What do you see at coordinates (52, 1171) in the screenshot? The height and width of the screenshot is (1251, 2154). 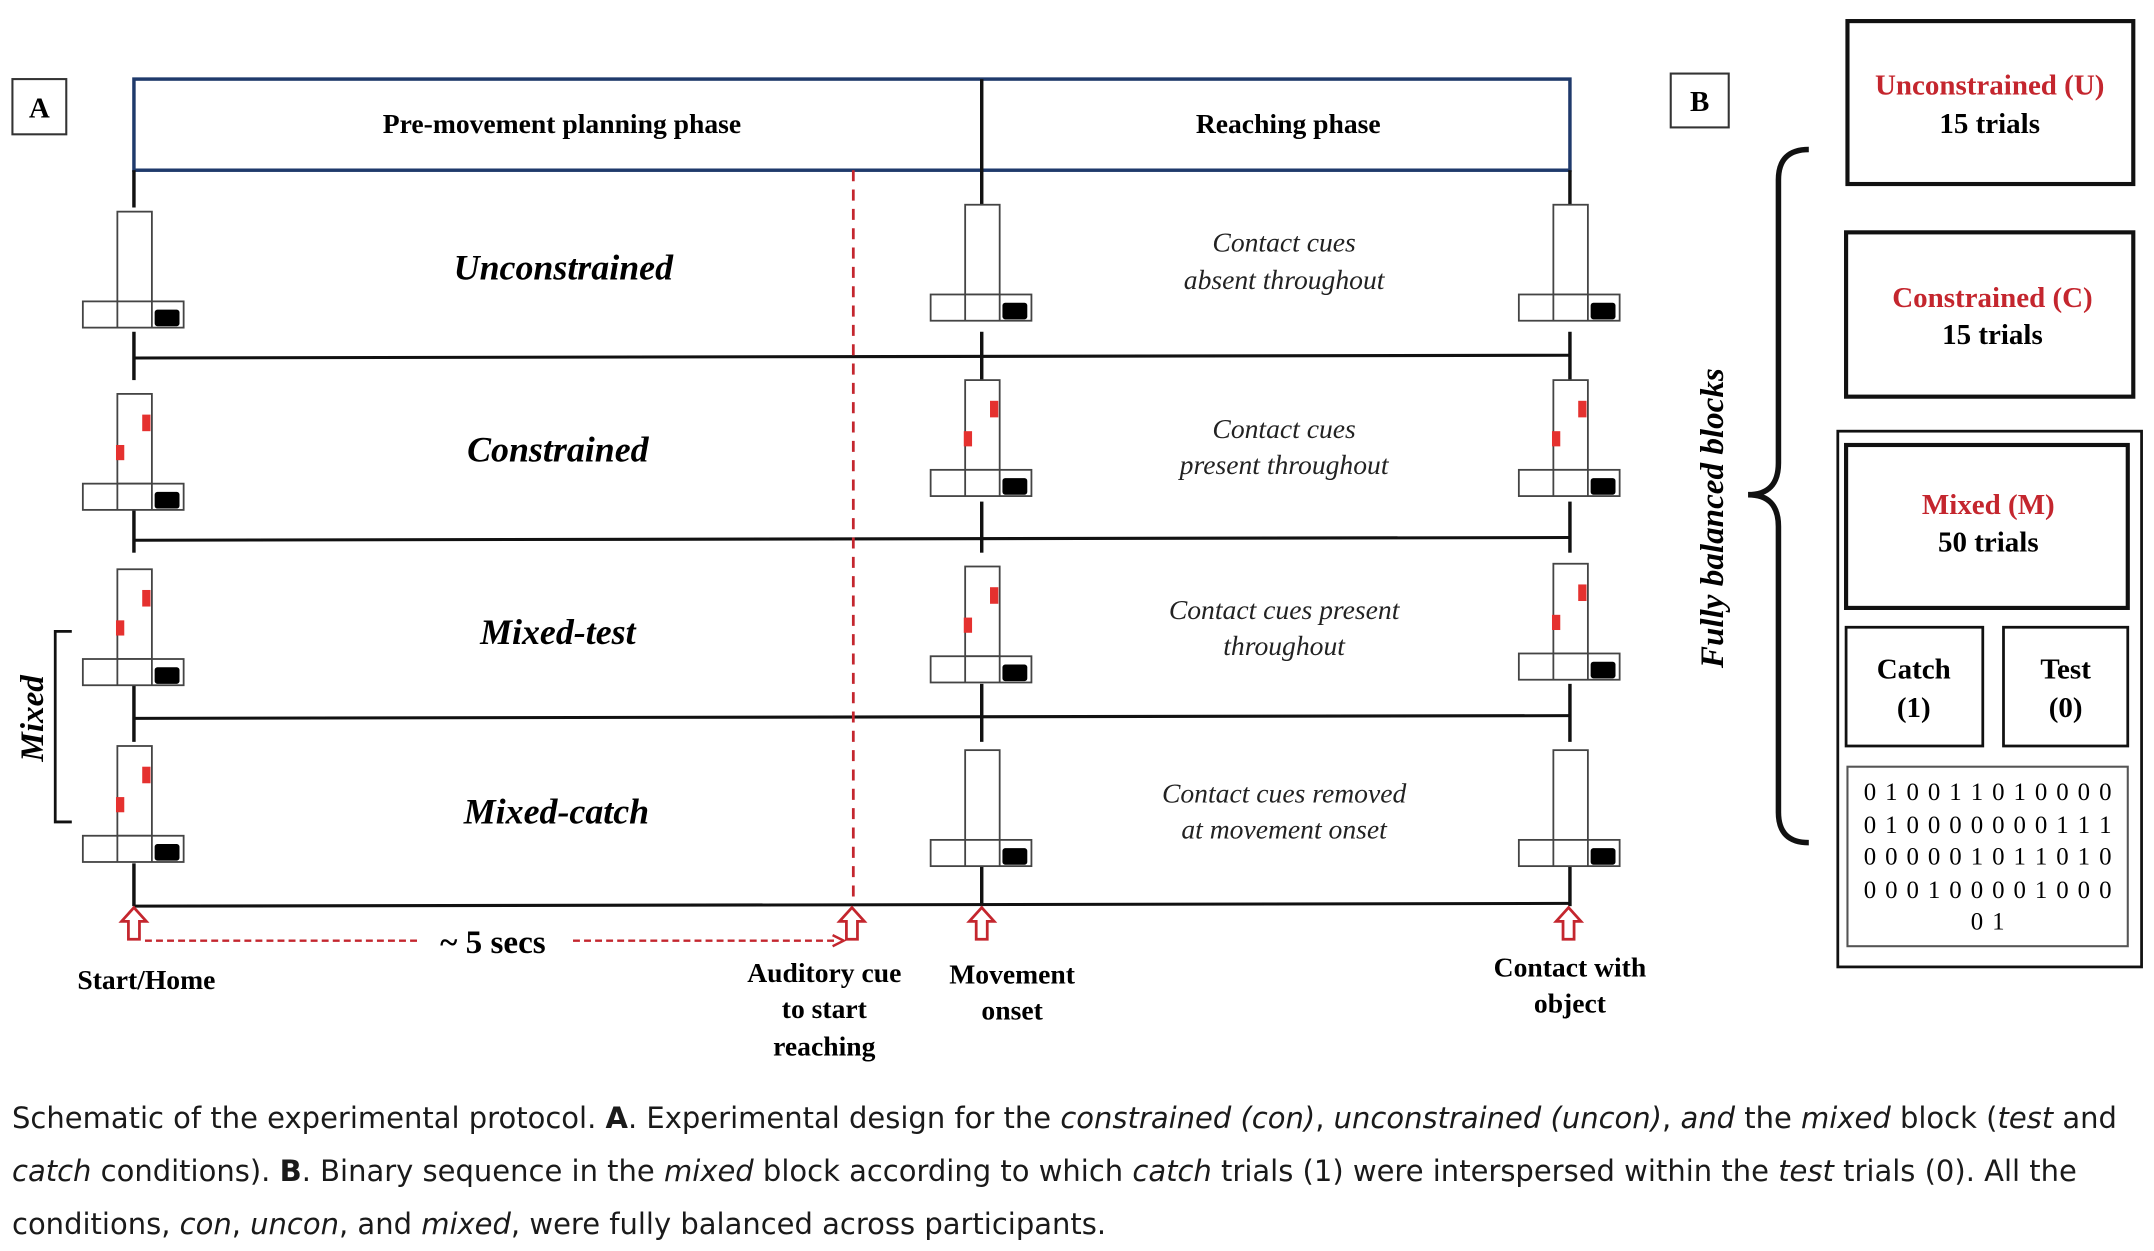 I see `caption-term: catch` at bounding box center [52, 1171].